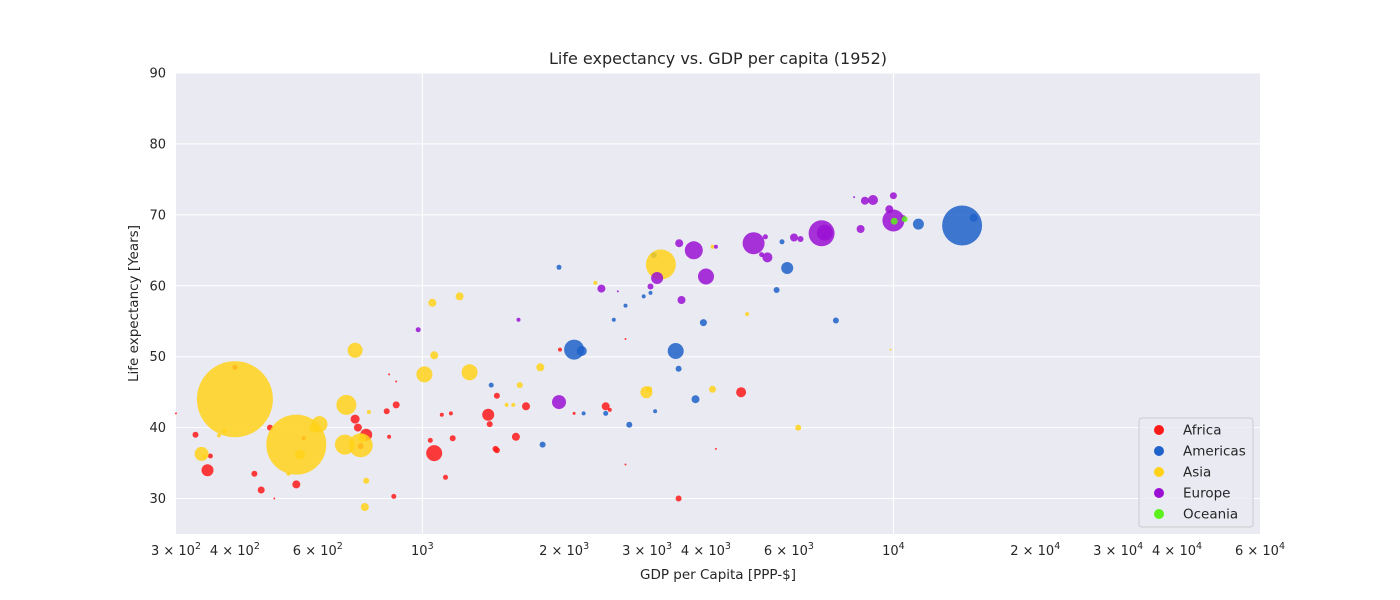  Describe the element at coordinates (789, 550) in the screenshot. I see `x-tick-label: 6 × 10³` at that location.